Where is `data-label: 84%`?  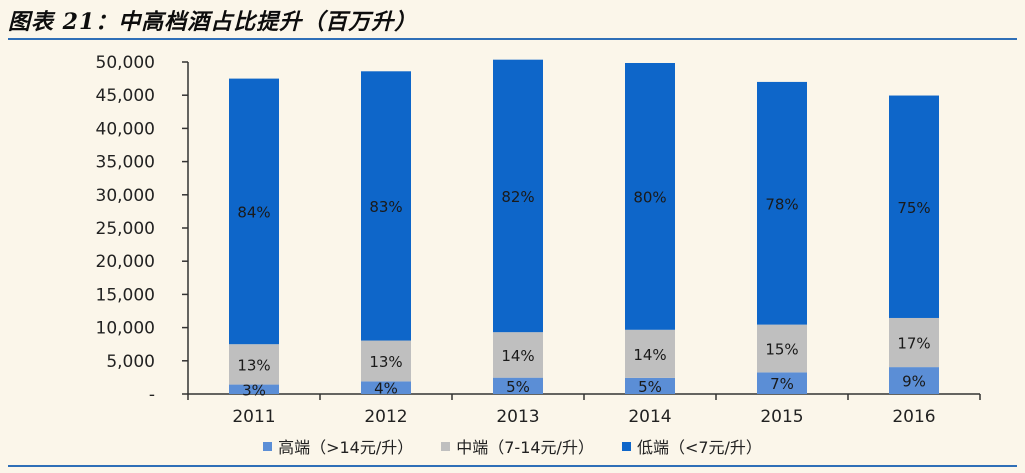 data-label: 84% is located at coordinates (253, 212).